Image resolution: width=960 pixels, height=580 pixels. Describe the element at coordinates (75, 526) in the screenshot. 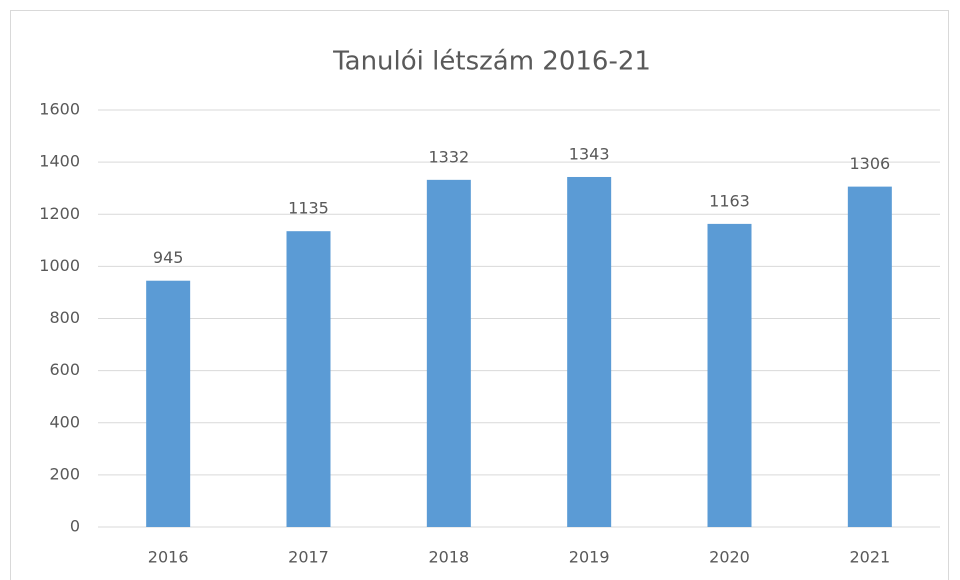

I see `y-tick-label: 0` at that location.